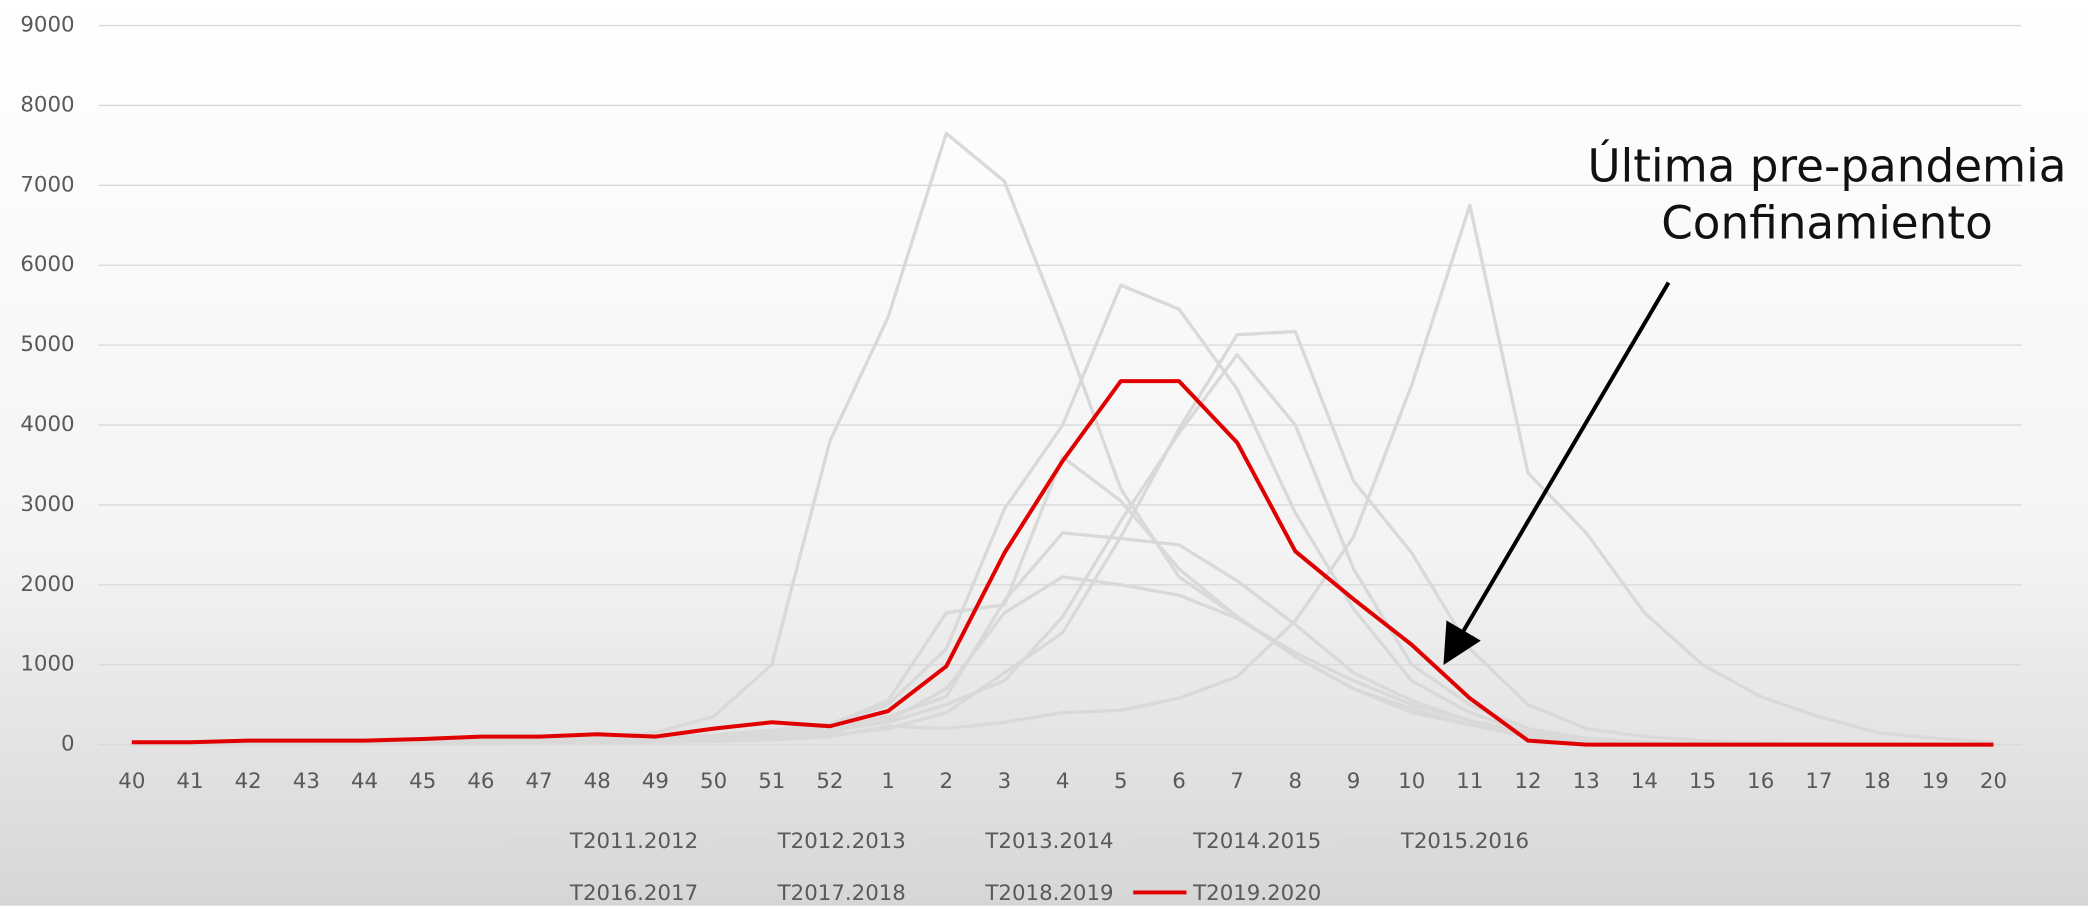  I want to click on x-tick-label: 18, so click(1877, 781).